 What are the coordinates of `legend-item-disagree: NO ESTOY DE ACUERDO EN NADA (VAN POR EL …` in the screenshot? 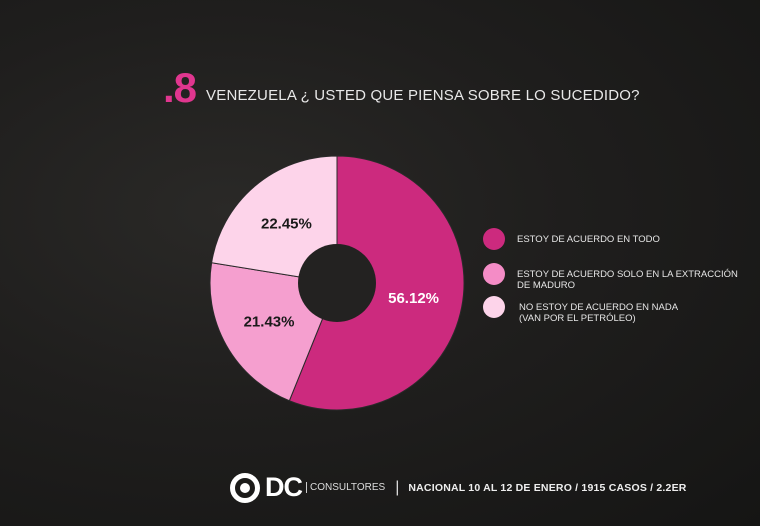 It's located at (613, 310).